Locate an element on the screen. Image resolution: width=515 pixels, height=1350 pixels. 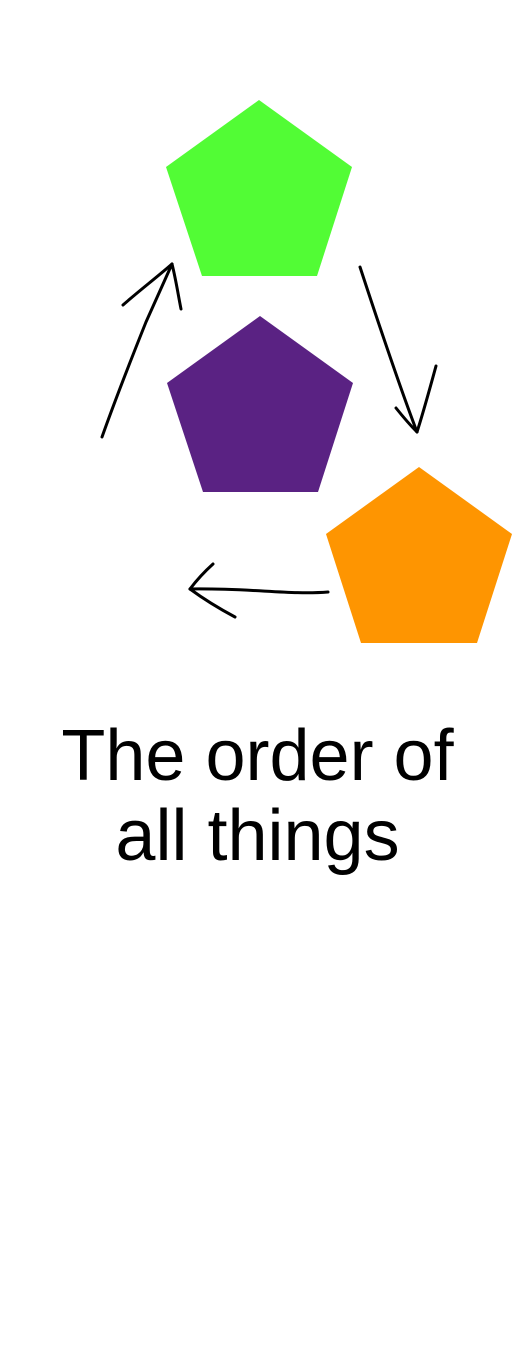
green-pentagon is located at coordinates (259, 188).